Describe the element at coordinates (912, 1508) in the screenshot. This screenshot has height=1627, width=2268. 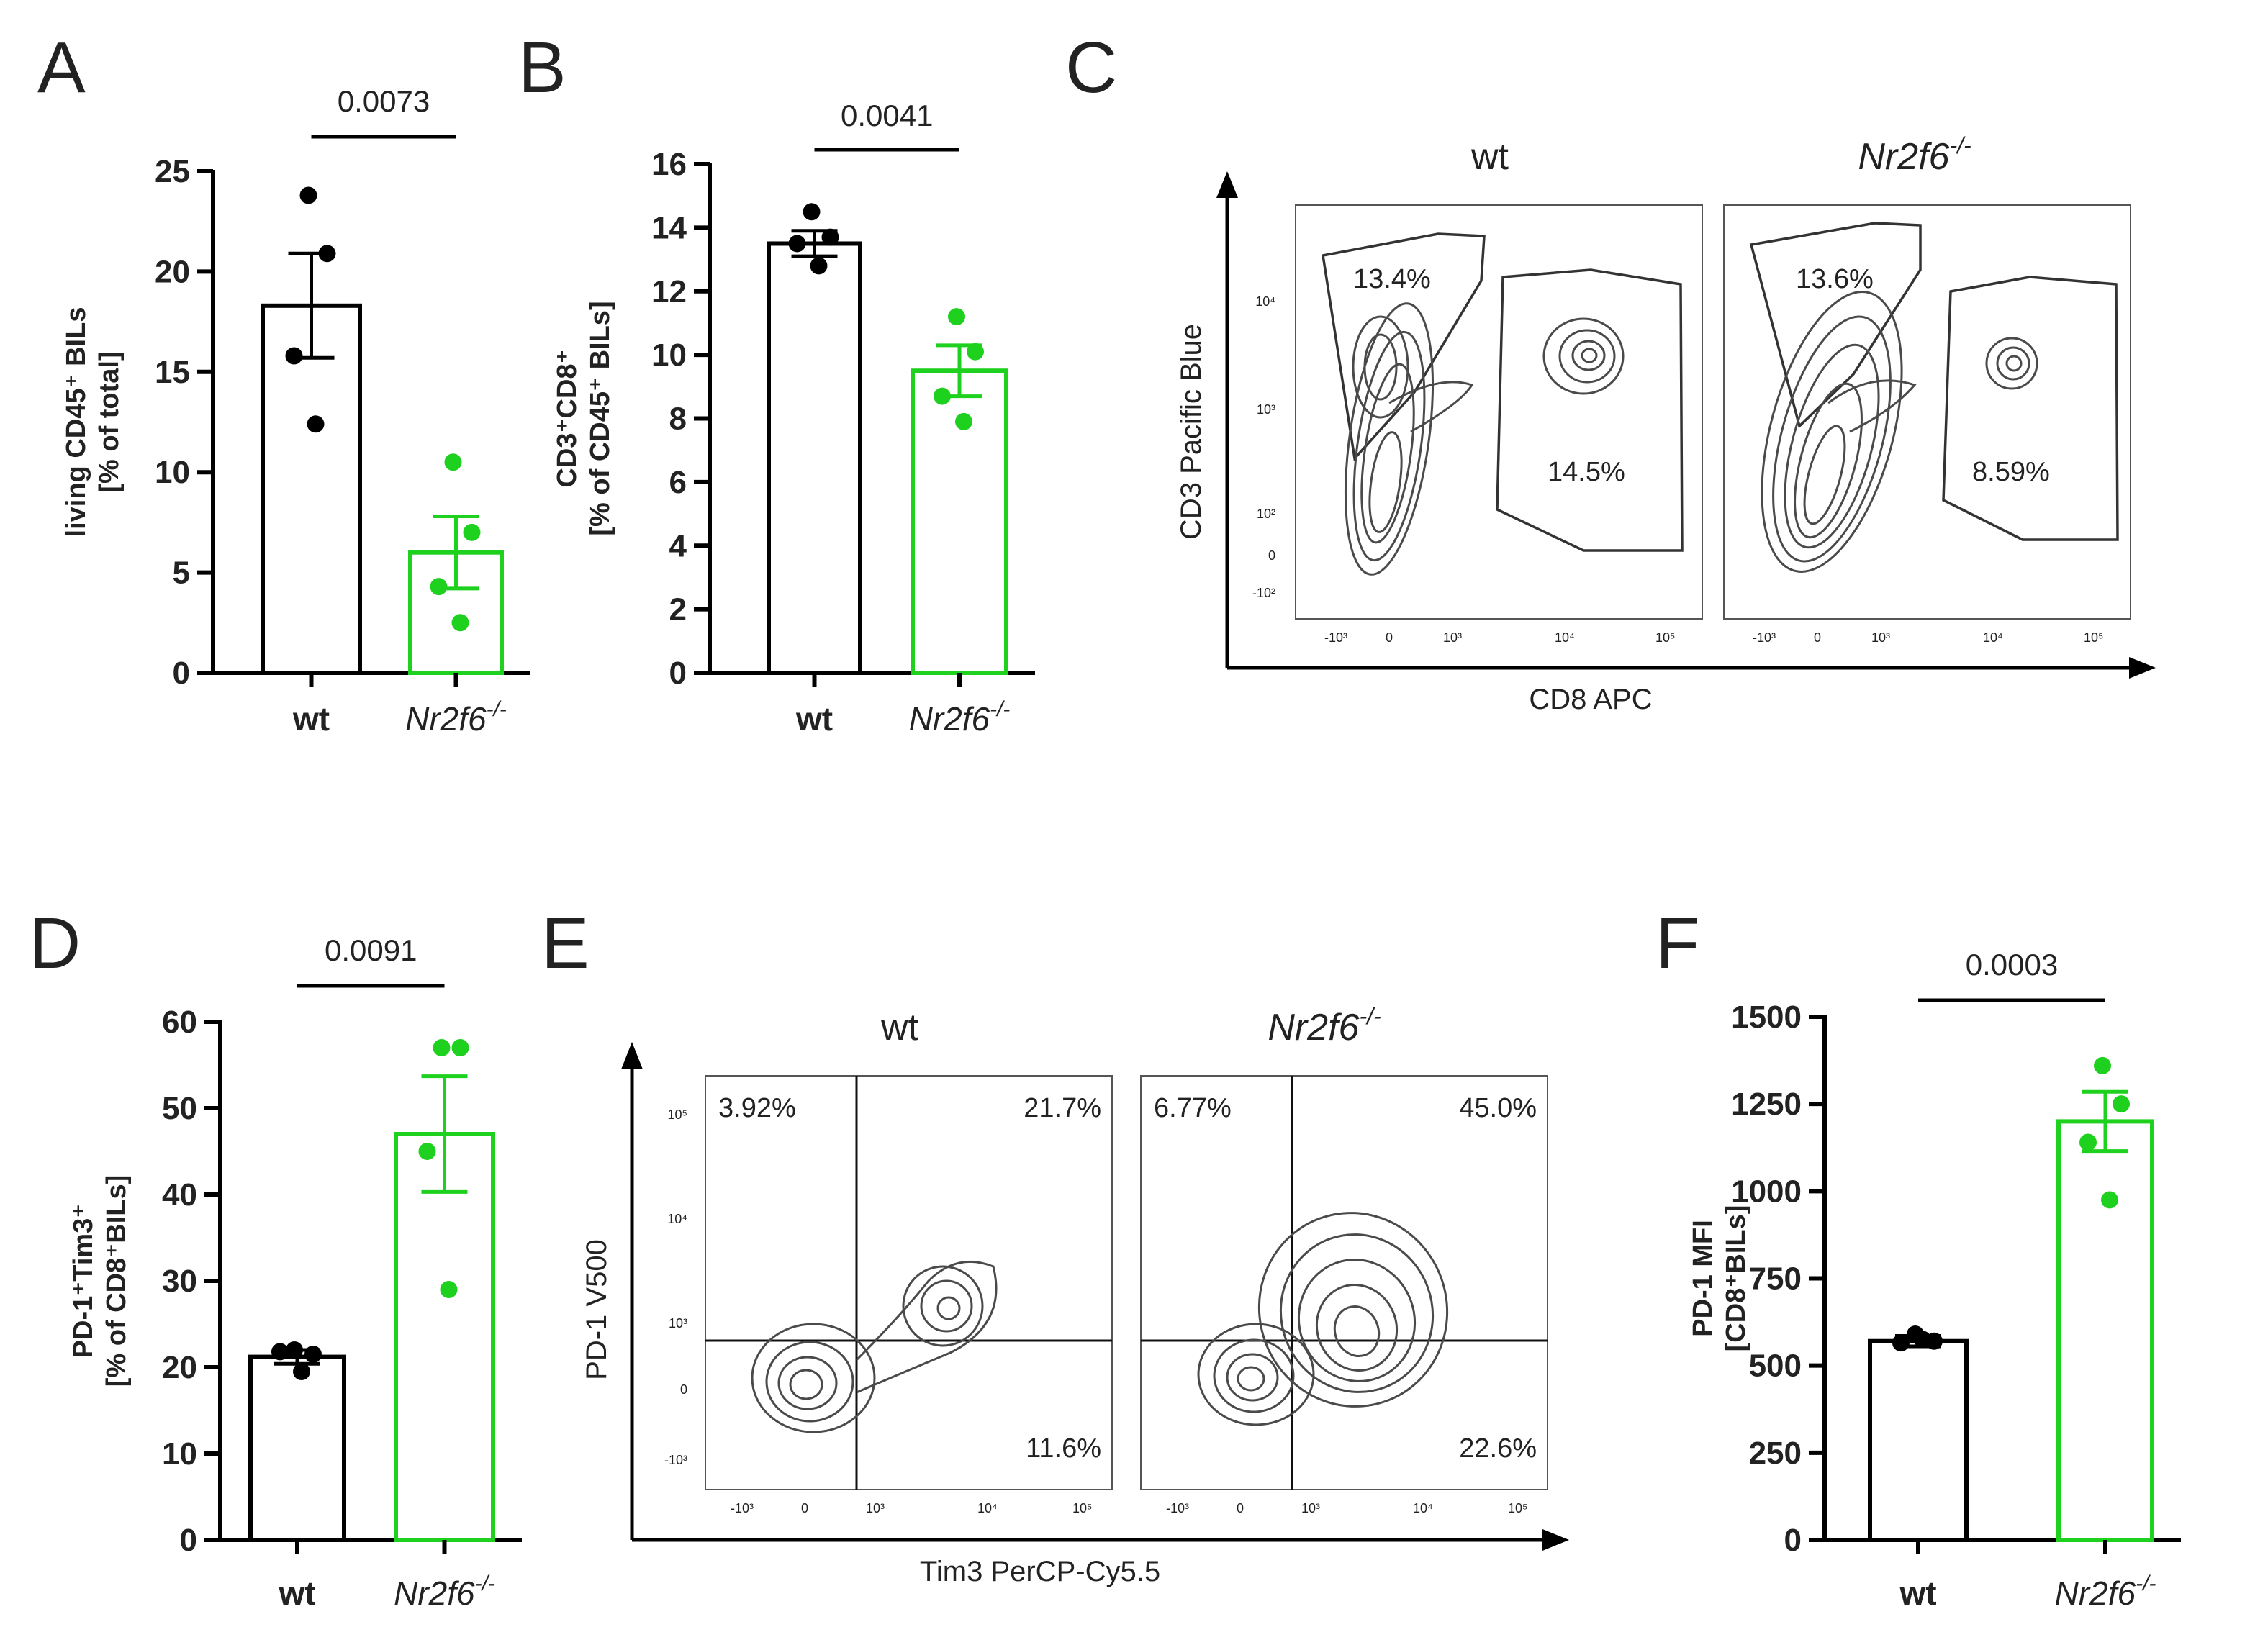
I see `flow-e-x-ticks-wt: -10³ 0 10³ 10⁴ 10⁵` at that location.